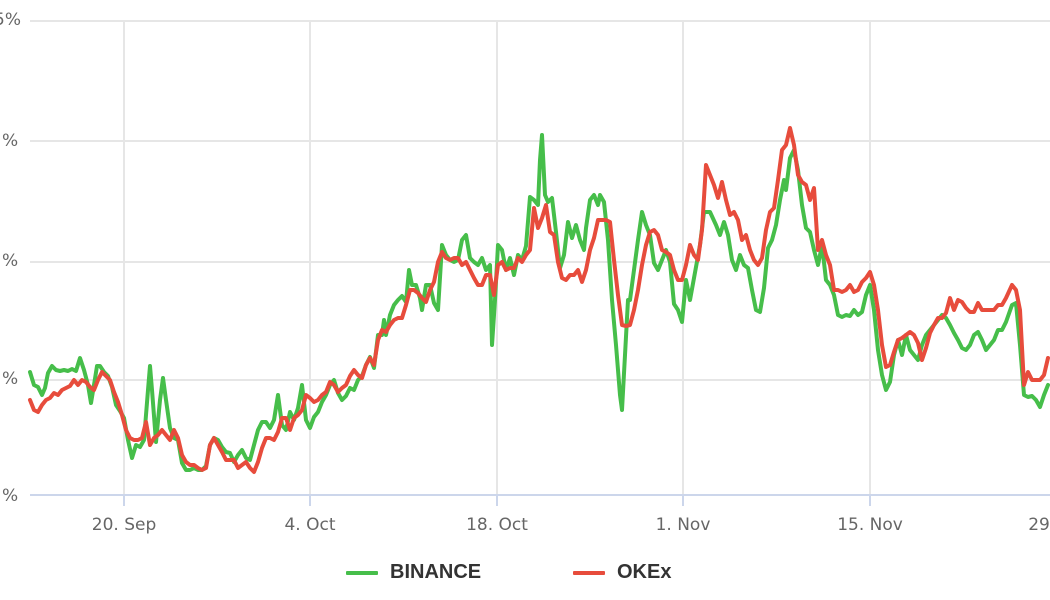 Image resolution: width=1050 pixels, height=600 pixels. Describe the element at coordinates (10, 20) in the screenshot. I see `y-tick-label: 5%` at that location.